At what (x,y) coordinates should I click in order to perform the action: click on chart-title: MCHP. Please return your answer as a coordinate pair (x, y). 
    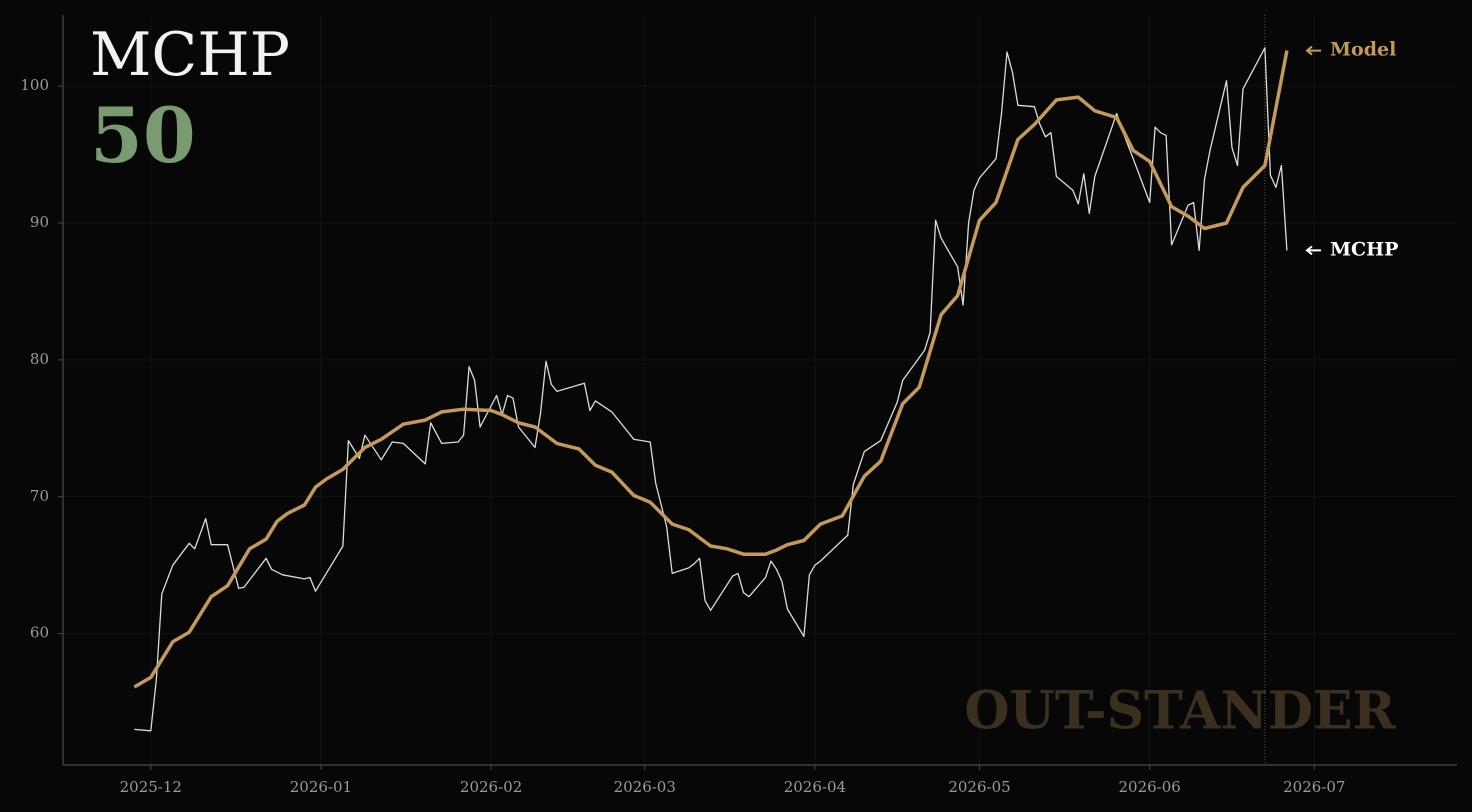
    Looking at the image, I should click on (190, 55).